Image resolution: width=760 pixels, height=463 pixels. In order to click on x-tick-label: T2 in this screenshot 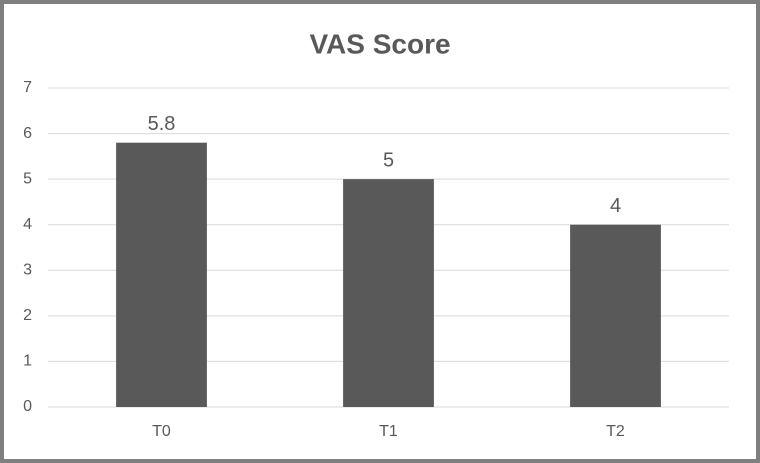, I will do `click(615, 431)`.